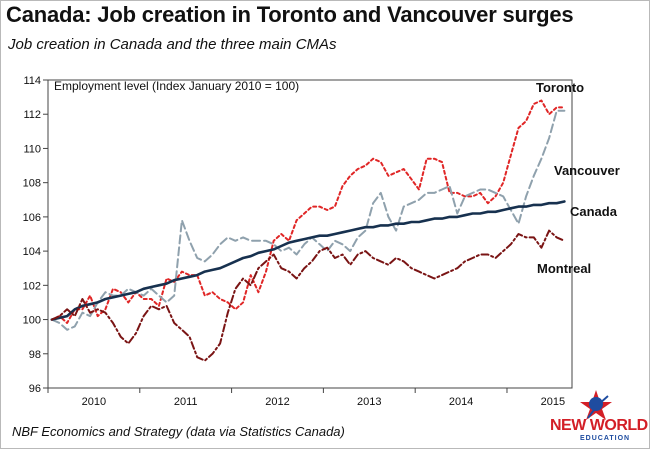 Image resolution: width=650 pixels, height=449 pixels. Describe the element at coordinates (605, 438) in the screenshot. I see `logo-text-bottom: EDUCATION` at that location.